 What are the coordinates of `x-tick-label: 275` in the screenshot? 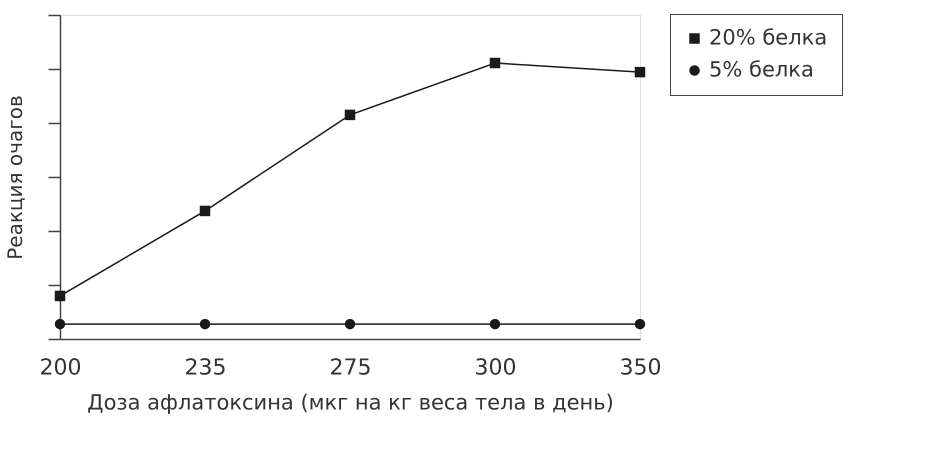 It's located at (351, 368).